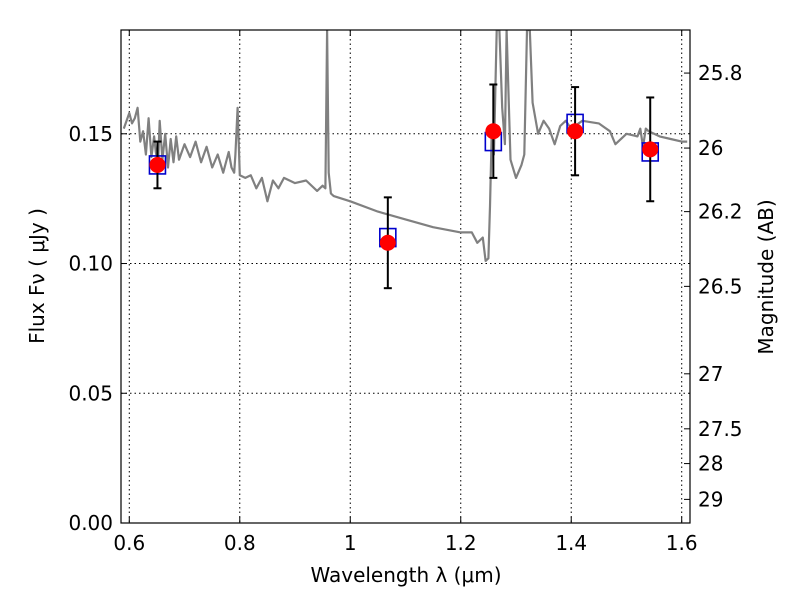 The image size is (800, 600). I want to click on y2-tick-label: 26.5, so click(720, 286).